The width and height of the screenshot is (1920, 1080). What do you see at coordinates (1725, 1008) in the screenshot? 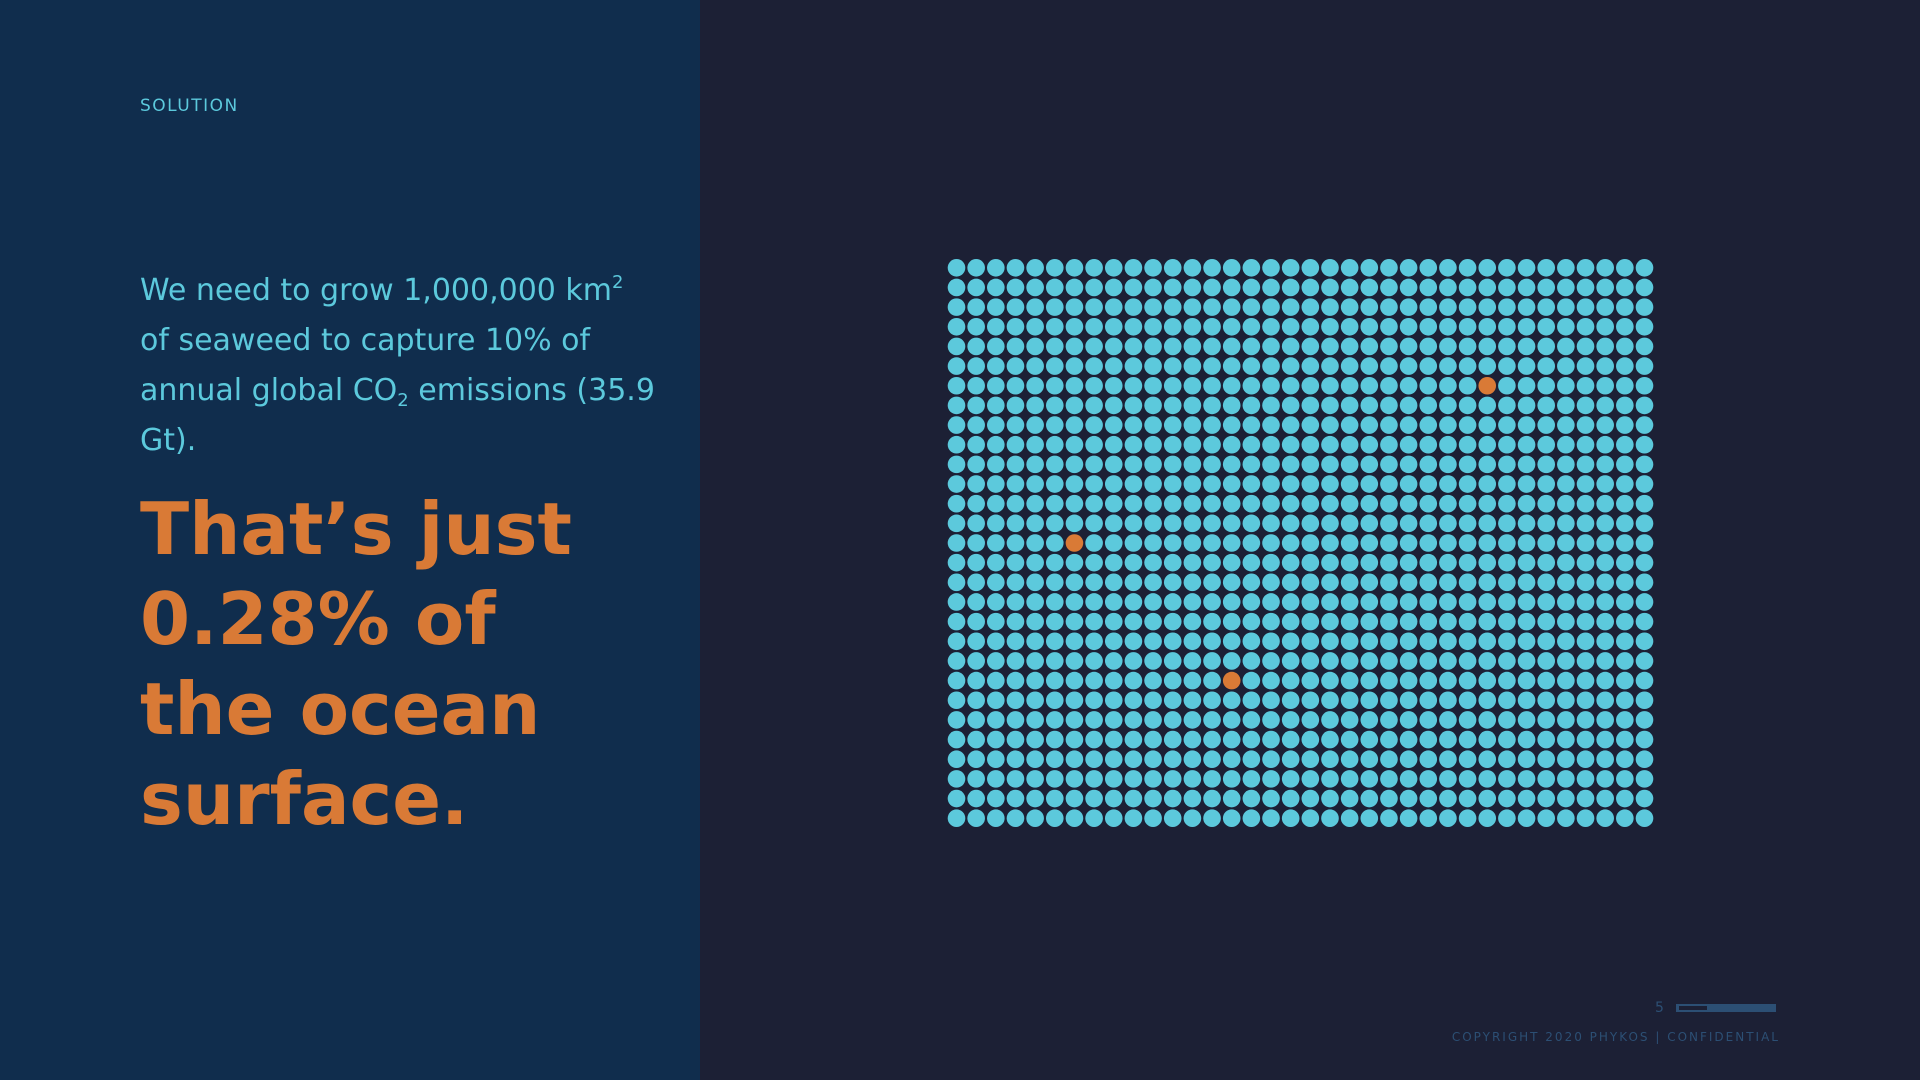
I see `page-progress-bar` at bounding box center [1725, 1008].